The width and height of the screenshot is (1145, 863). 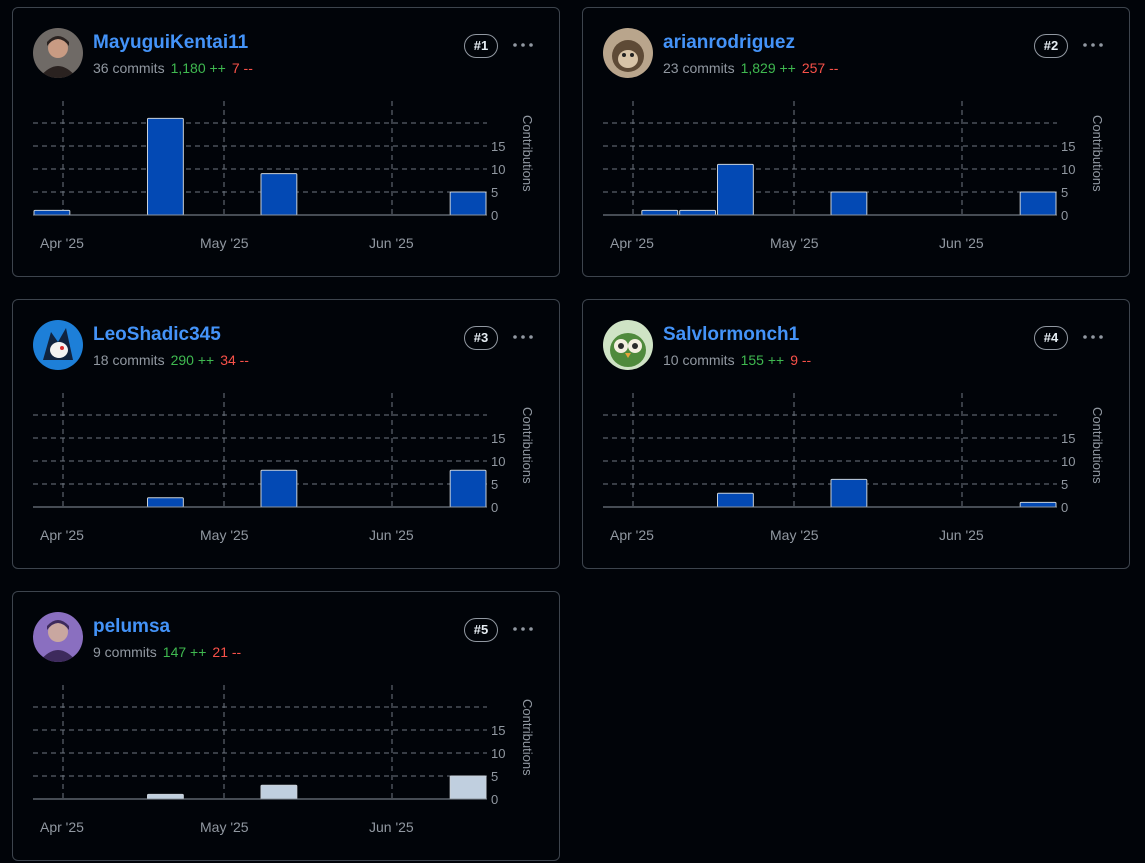 What do you see at coordinates (699, 68) in the screenshot?
I see `commits-count: 23 commits` at bounding box center [699, 68].